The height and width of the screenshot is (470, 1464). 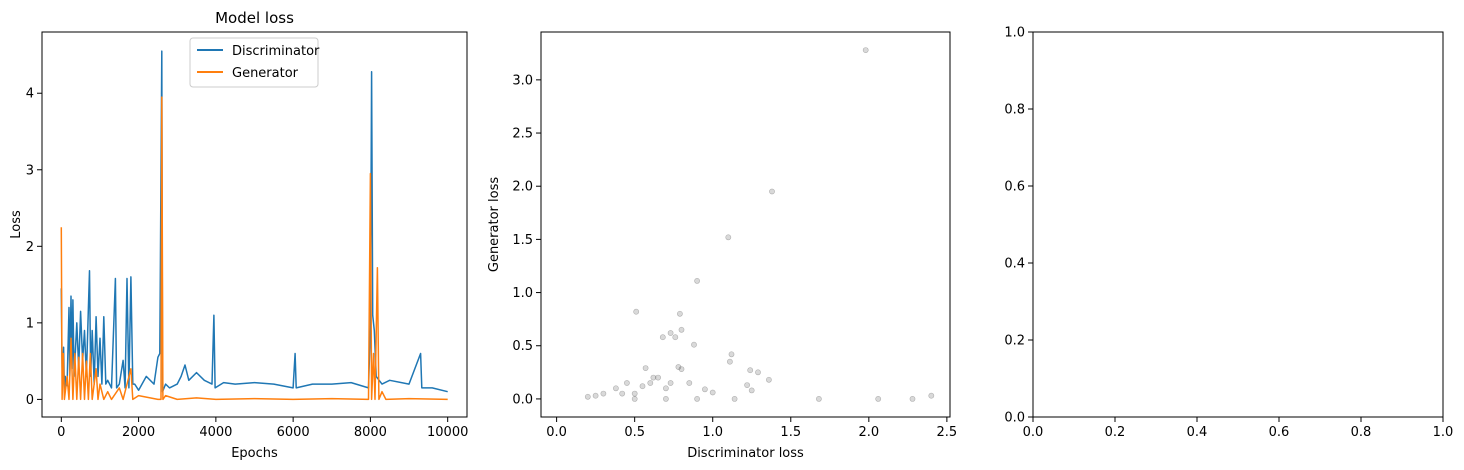 I want to click on x-tick-label: 2.5, so click(x=947, y=432).